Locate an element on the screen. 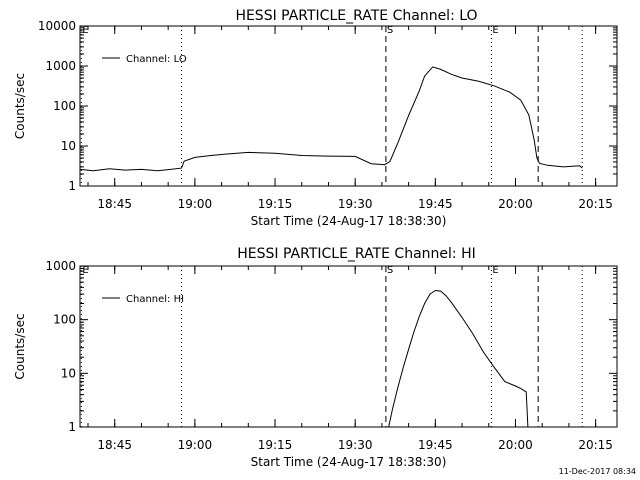  chart-title: HESSI PARTICLE_RATE Channel: HI is located at coordinates (356, 254).